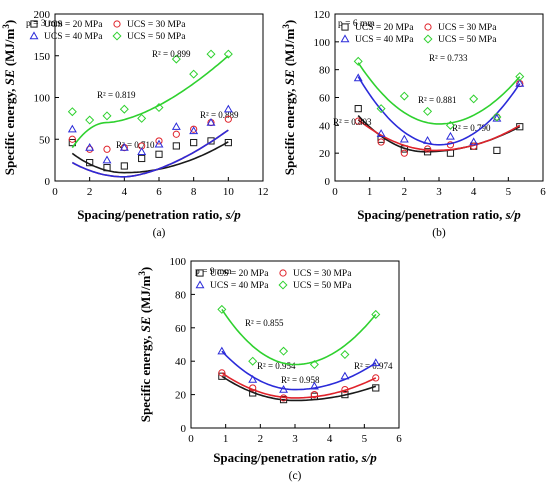 The height and width of the screenshot is (493, 550). What do you see at coordinates (276, 366) in the screenshot?
I see `r-squared-label: R² = 0.954` at bounding box center [276, 366].